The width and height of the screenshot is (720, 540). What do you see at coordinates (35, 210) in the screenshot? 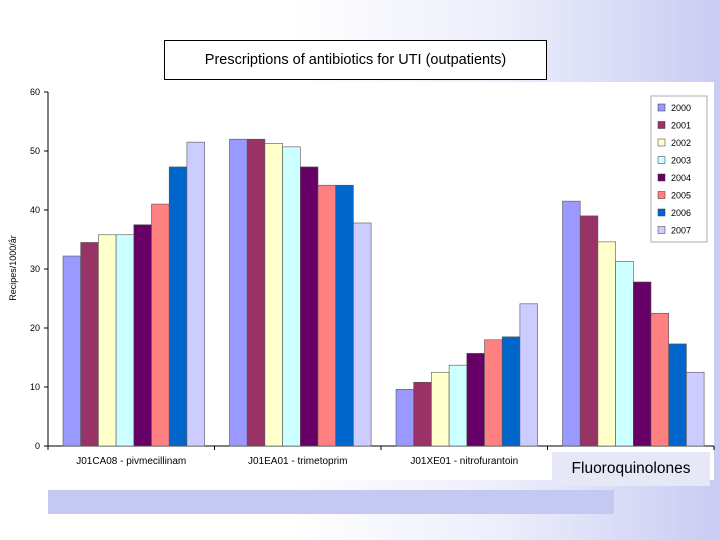
I see `y-tick-label: 40` at bounding box center [35, 210].